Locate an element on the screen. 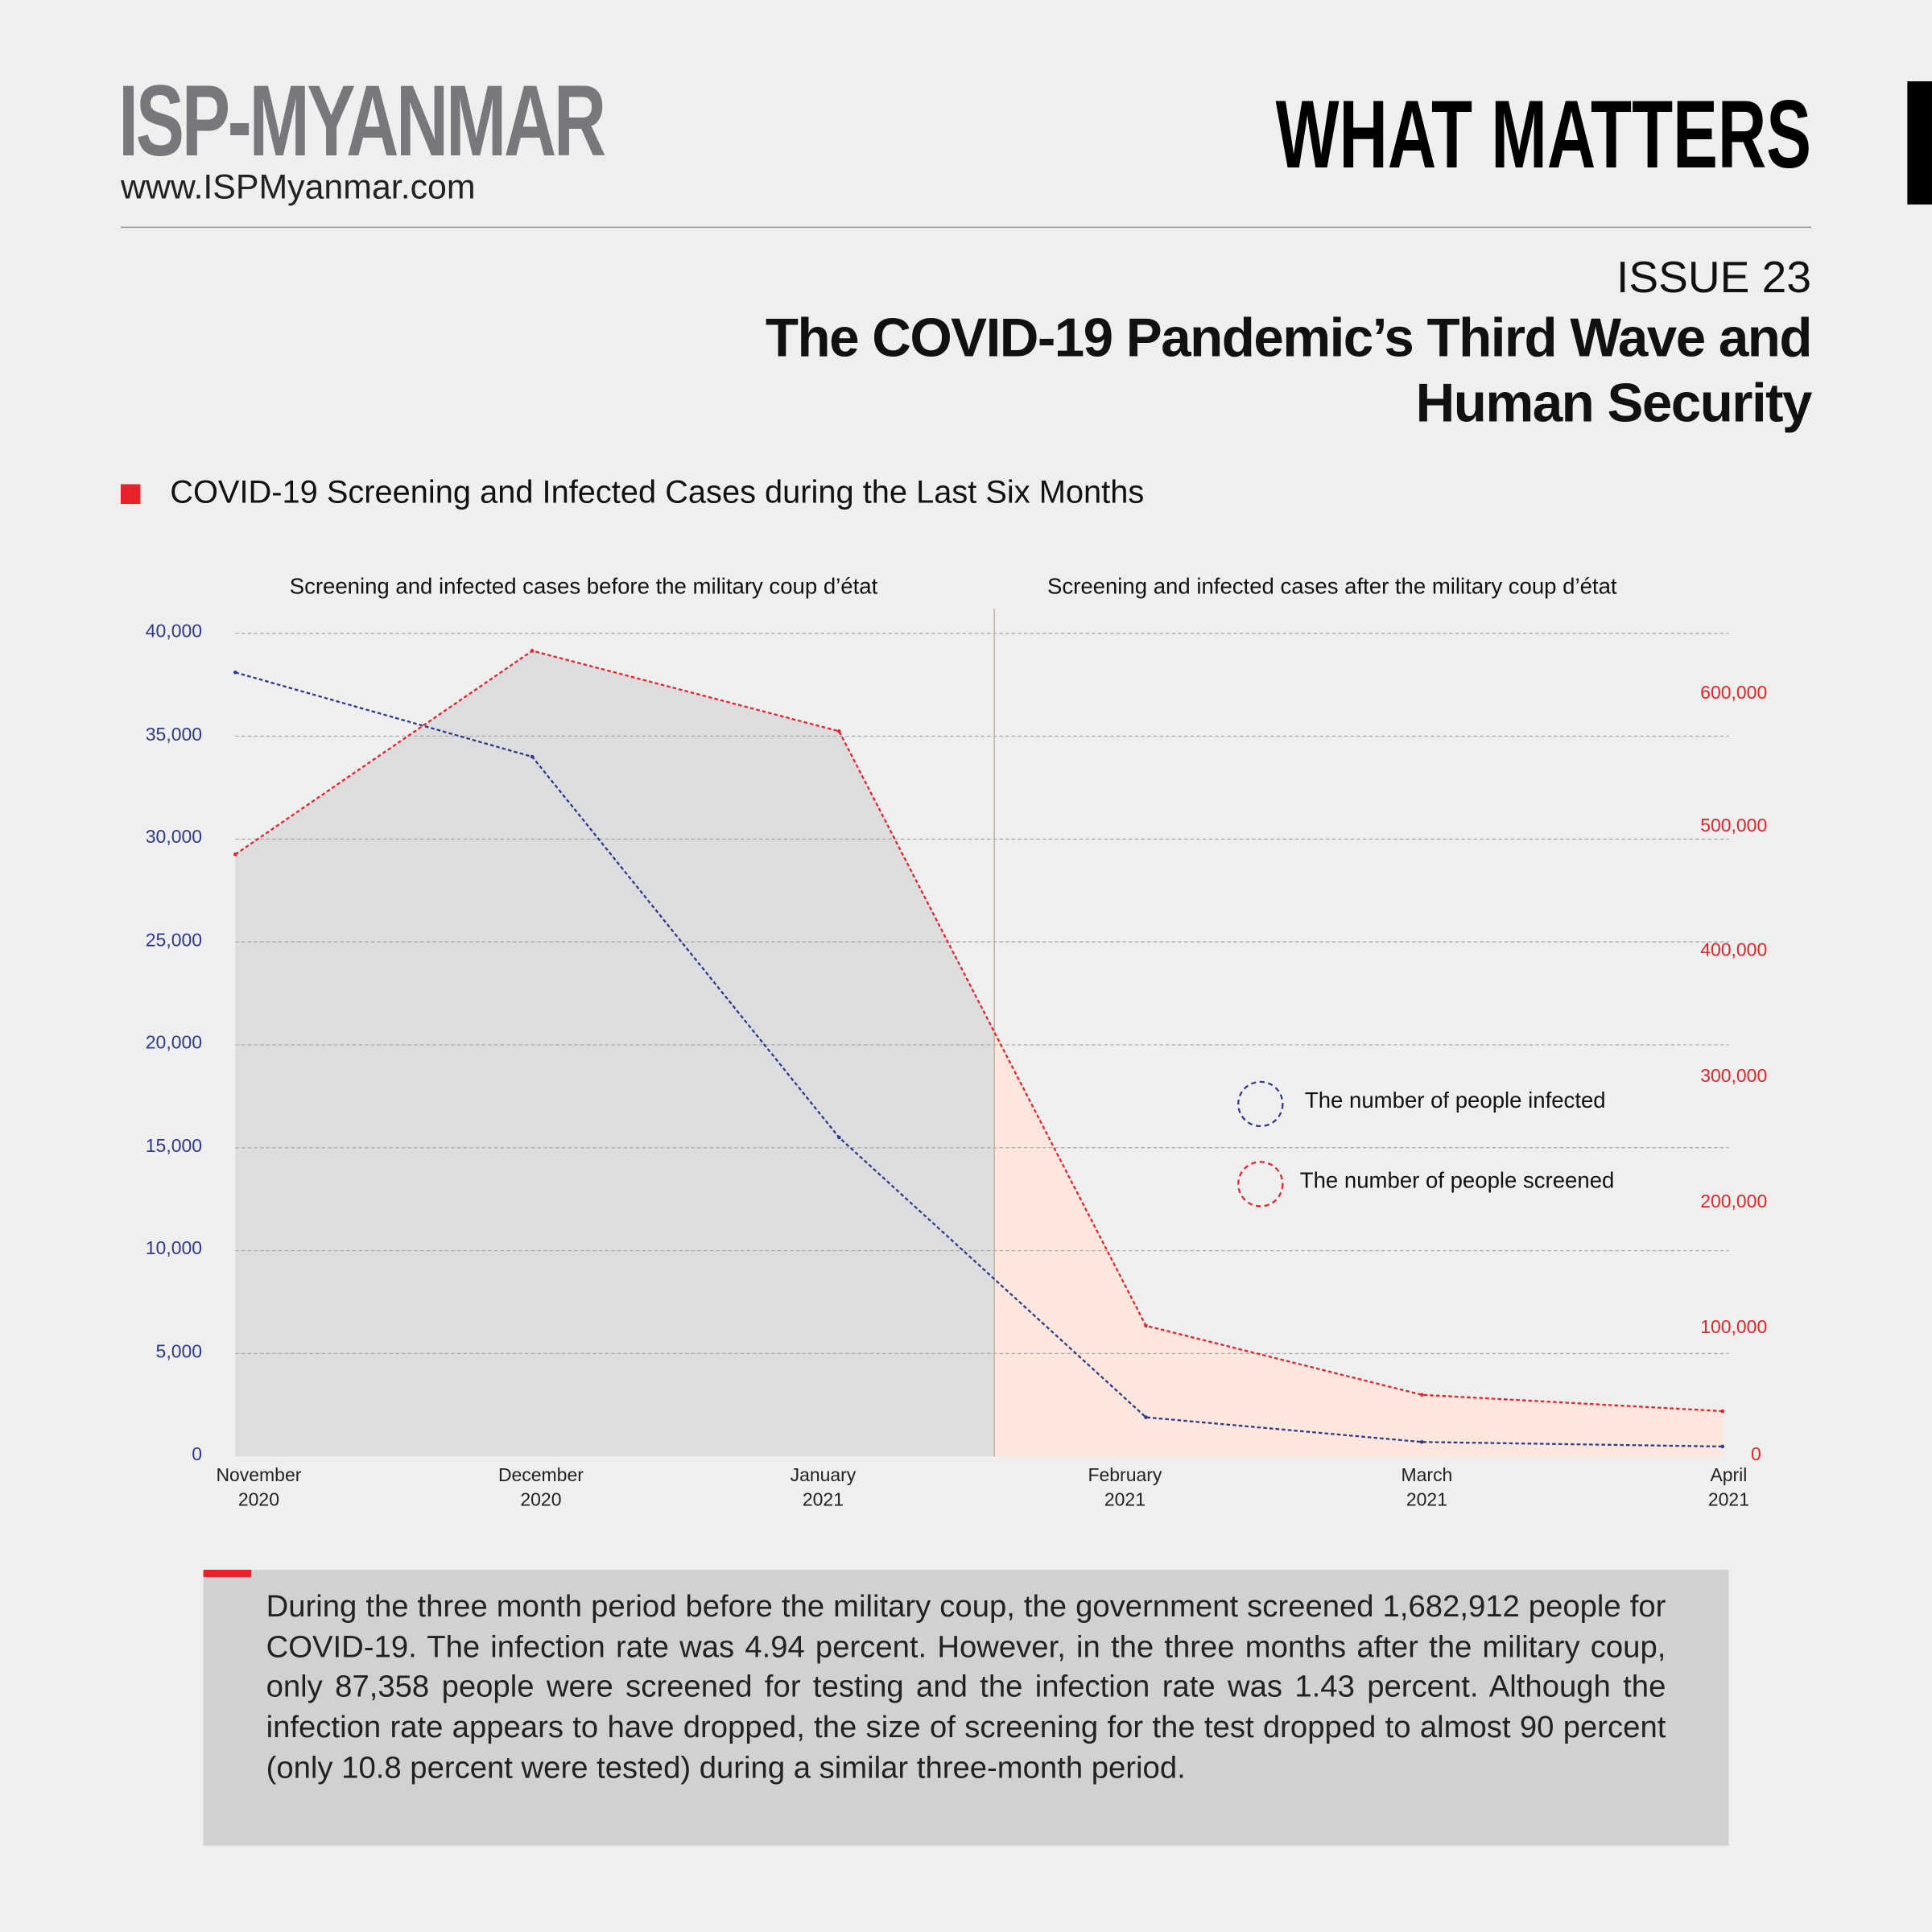  y-left-tick-label: 25,000 is located at coordinates (174, 940).